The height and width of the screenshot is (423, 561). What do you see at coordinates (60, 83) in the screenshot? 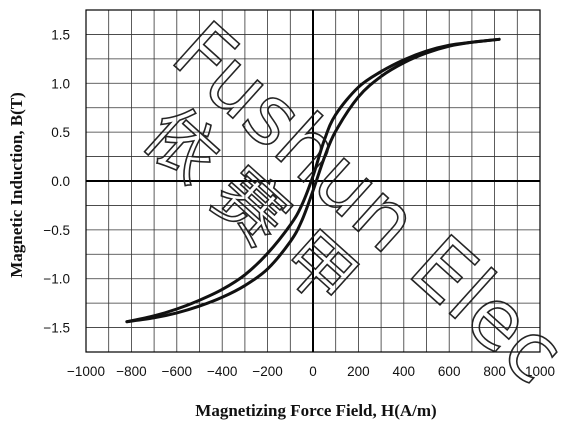
I see `y-tick-label: 1.0` at bounding box center [60, 83].